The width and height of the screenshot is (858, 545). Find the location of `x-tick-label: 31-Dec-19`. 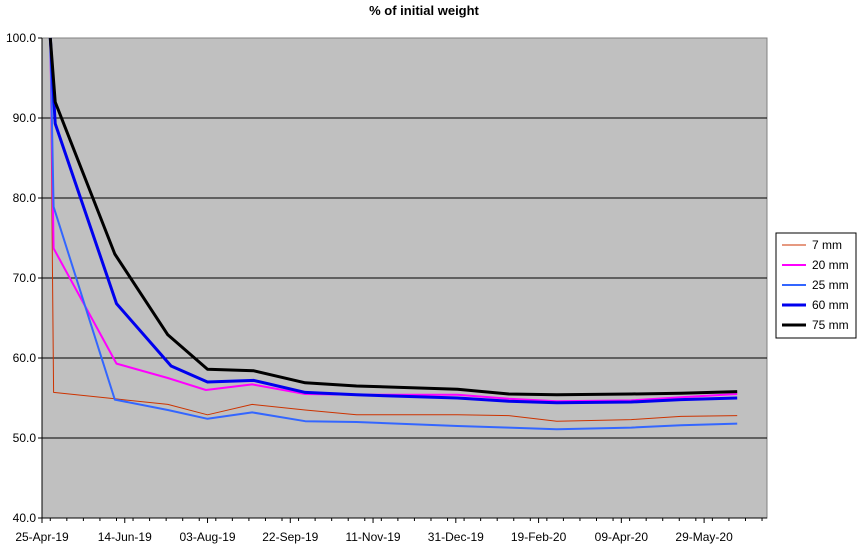

x-tick-label: 31-Dec-19 is located at coordinates (456, 537).